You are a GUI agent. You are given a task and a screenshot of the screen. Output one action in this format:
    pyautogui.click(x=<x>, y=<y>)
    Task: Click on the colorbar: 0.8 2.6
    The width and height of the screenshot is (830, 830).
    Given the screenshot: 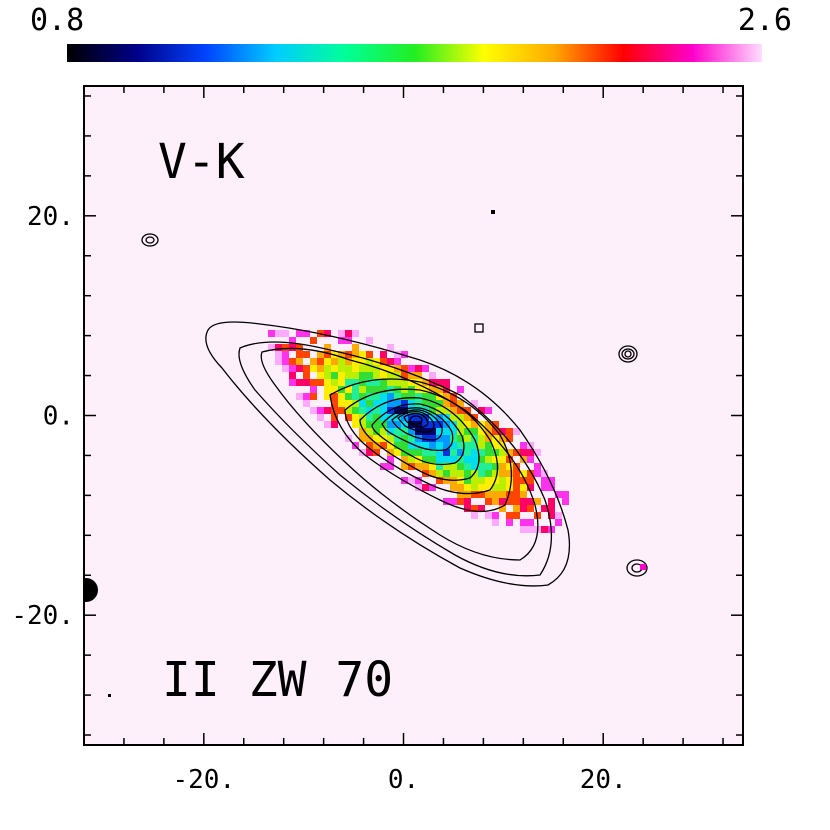 What is the action you would take?
    pyautogui.click(x=411, y=32)
    